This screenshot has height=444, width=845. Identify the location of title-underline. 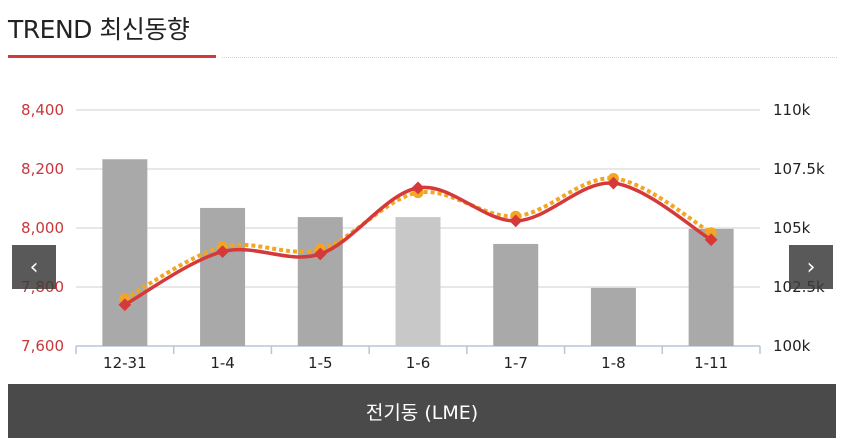
(112, 56).